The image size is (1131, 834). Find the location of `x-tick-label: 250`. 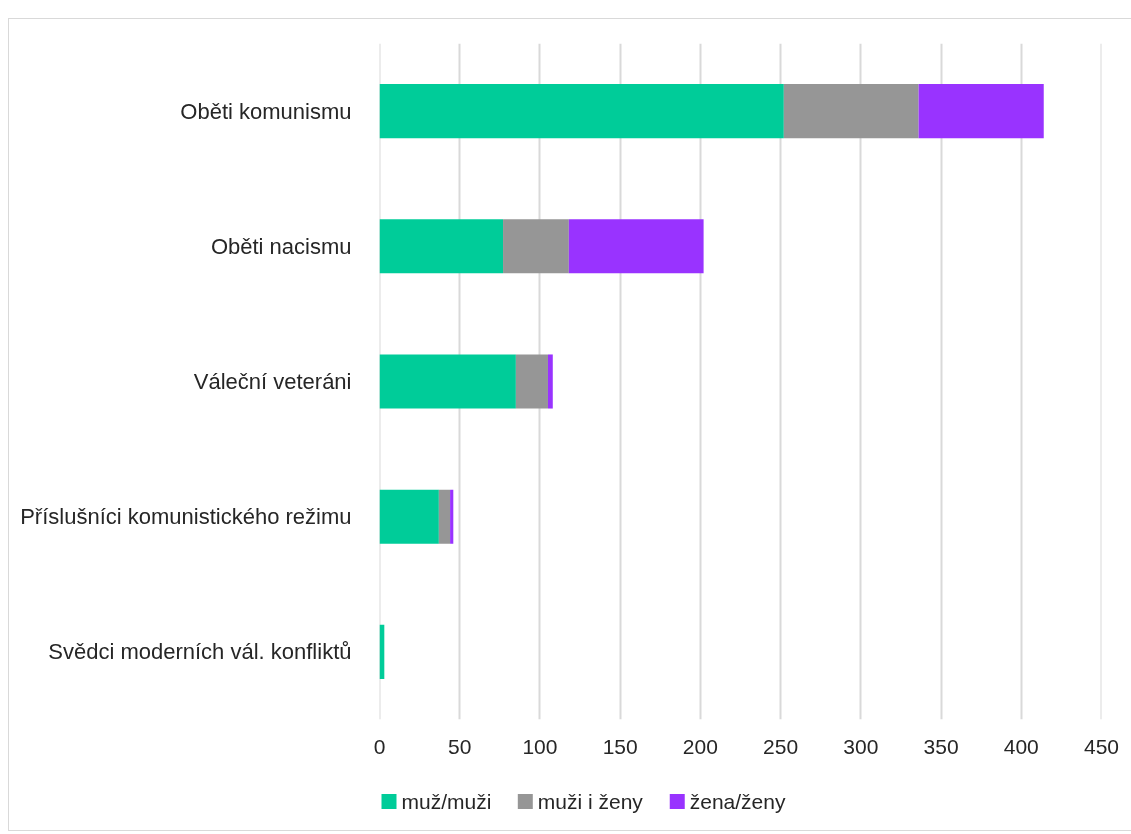

x-tick-label: 250 is located at coordinates (781, 746).